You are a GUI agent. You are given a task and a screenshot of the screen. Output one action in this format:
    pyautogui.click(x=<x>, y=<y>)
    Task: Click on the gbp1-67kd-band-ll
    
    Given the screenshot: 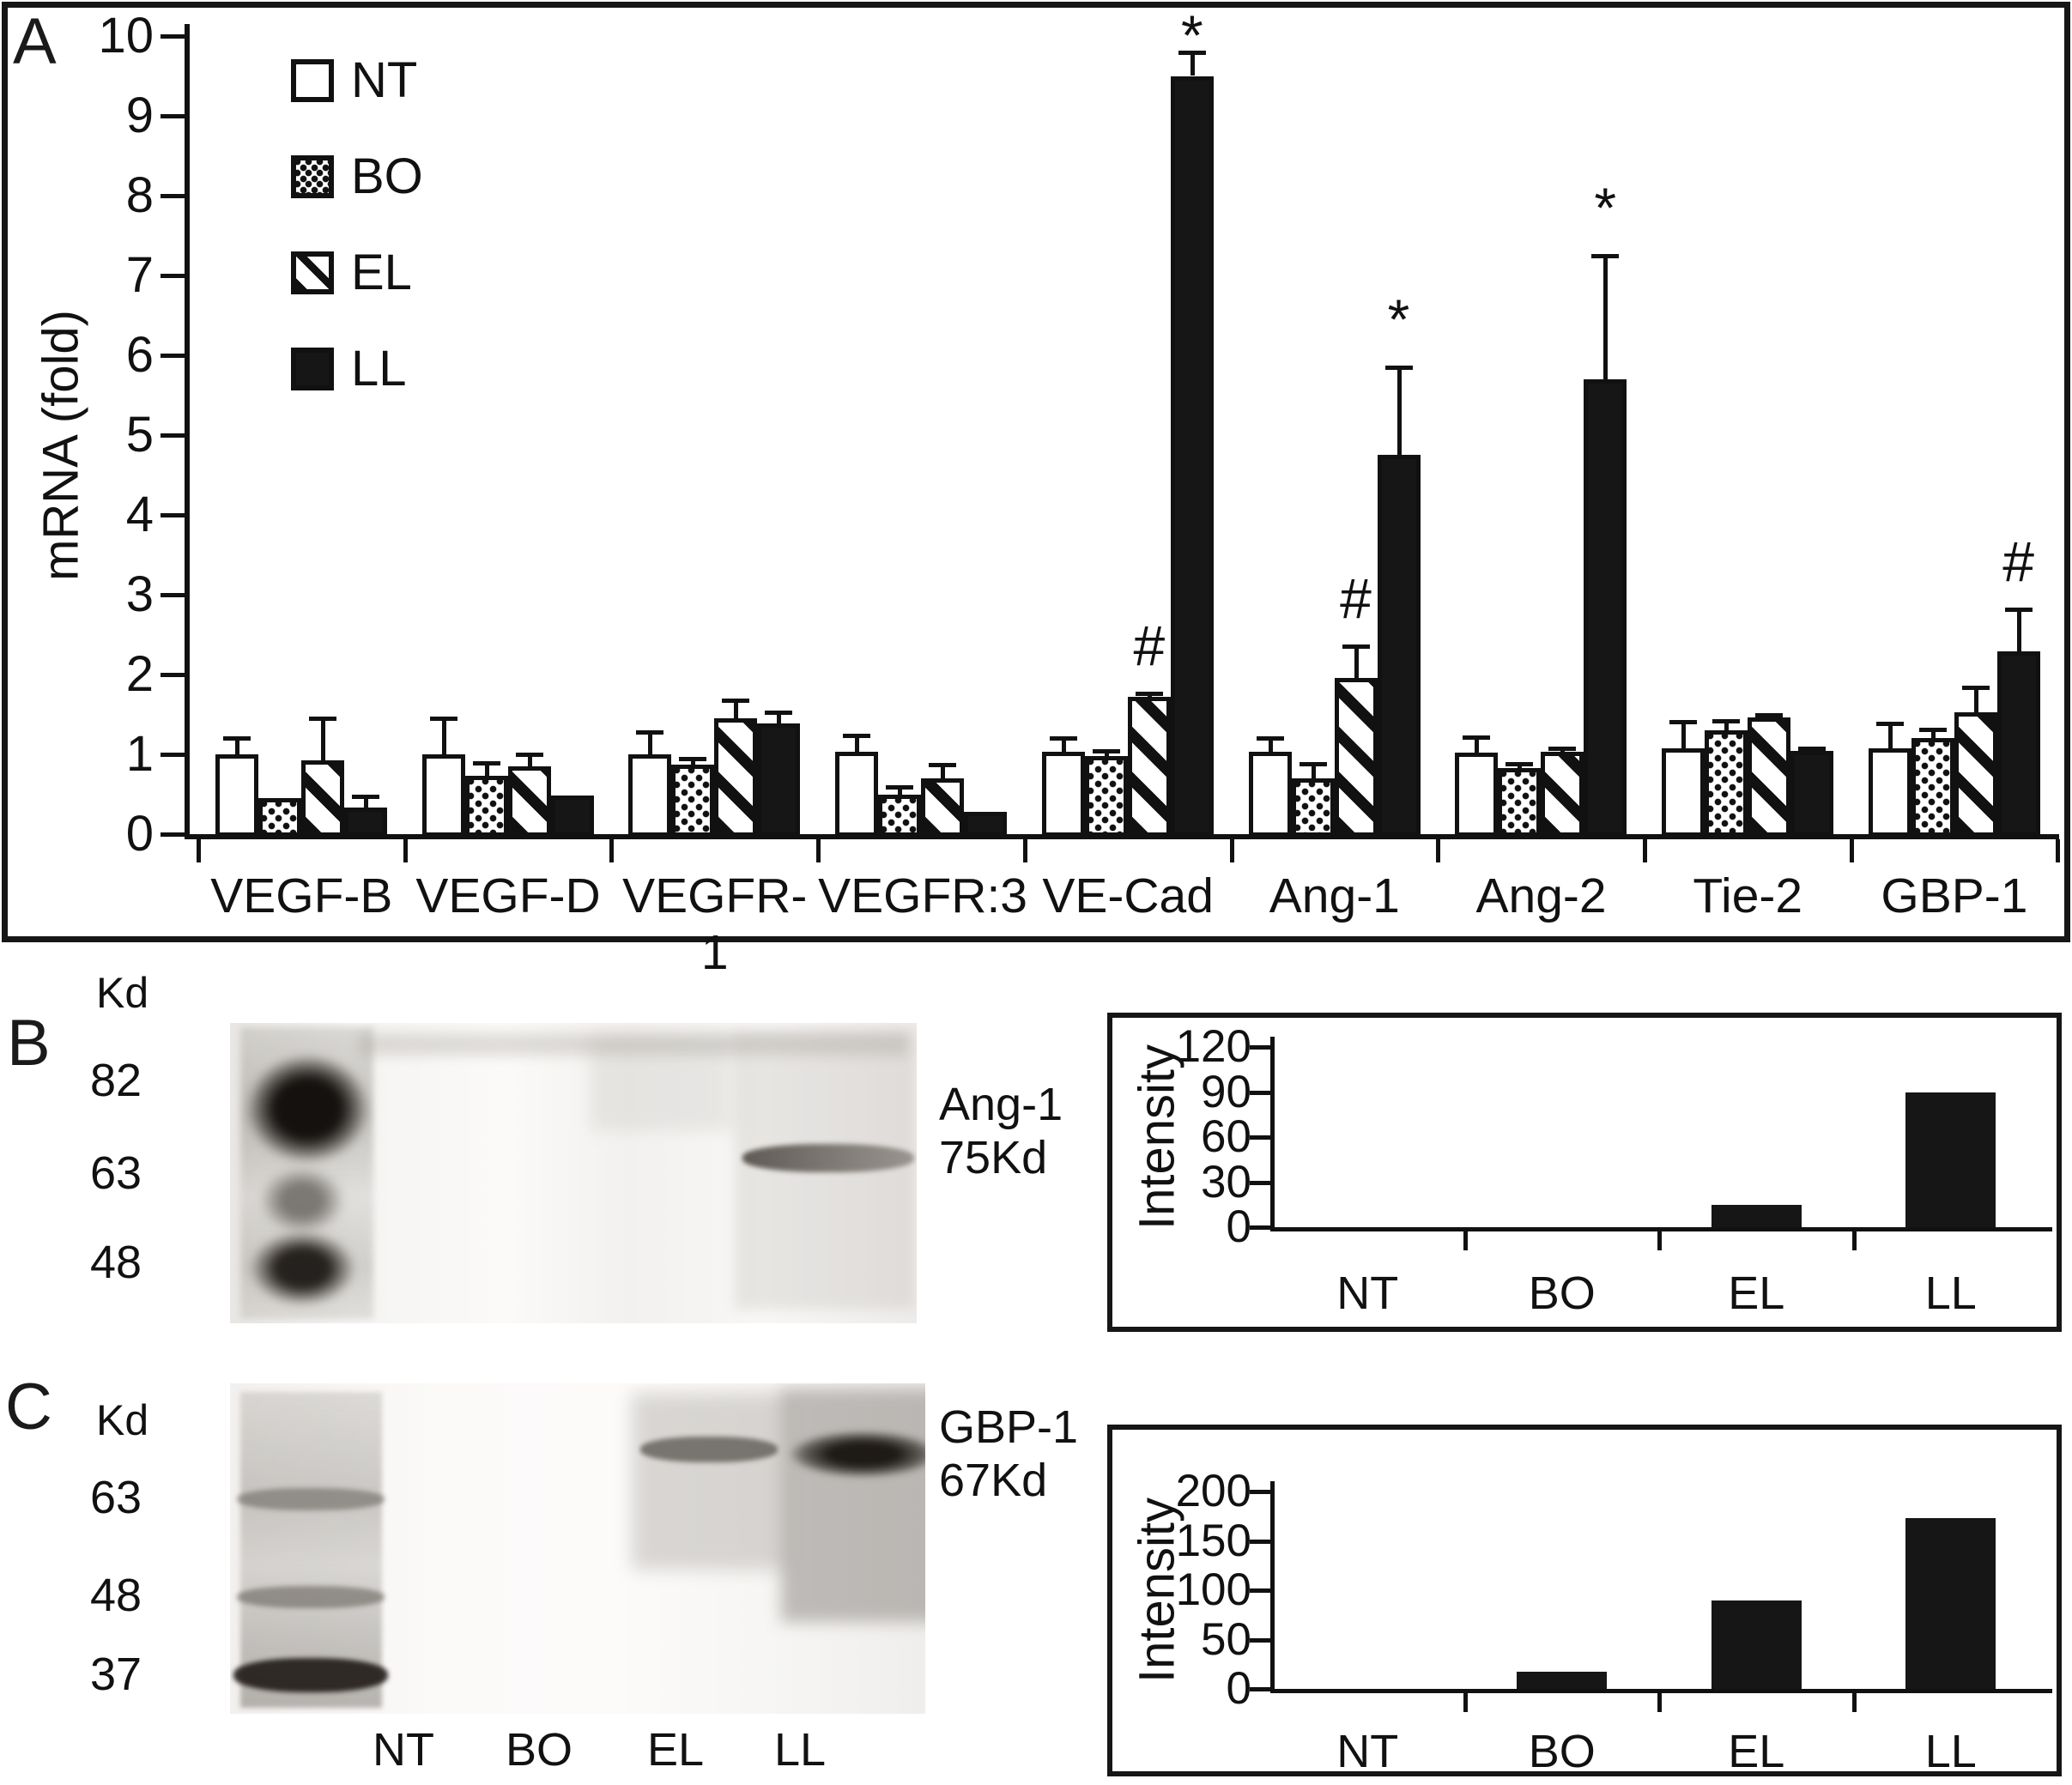 What is the action you would take?
    pyautogui.click(x=856, y=1454)
    